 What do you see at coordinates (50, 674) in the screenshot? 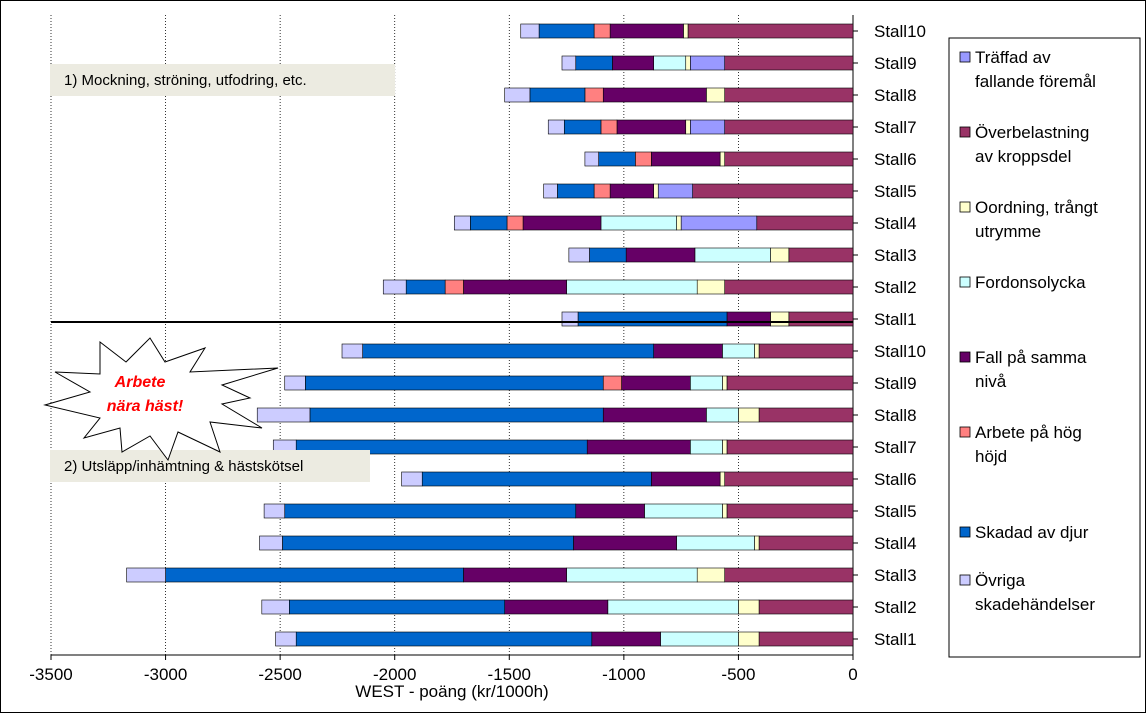
I see `x-tick-label: -3500` at bounding box center [50, 674].